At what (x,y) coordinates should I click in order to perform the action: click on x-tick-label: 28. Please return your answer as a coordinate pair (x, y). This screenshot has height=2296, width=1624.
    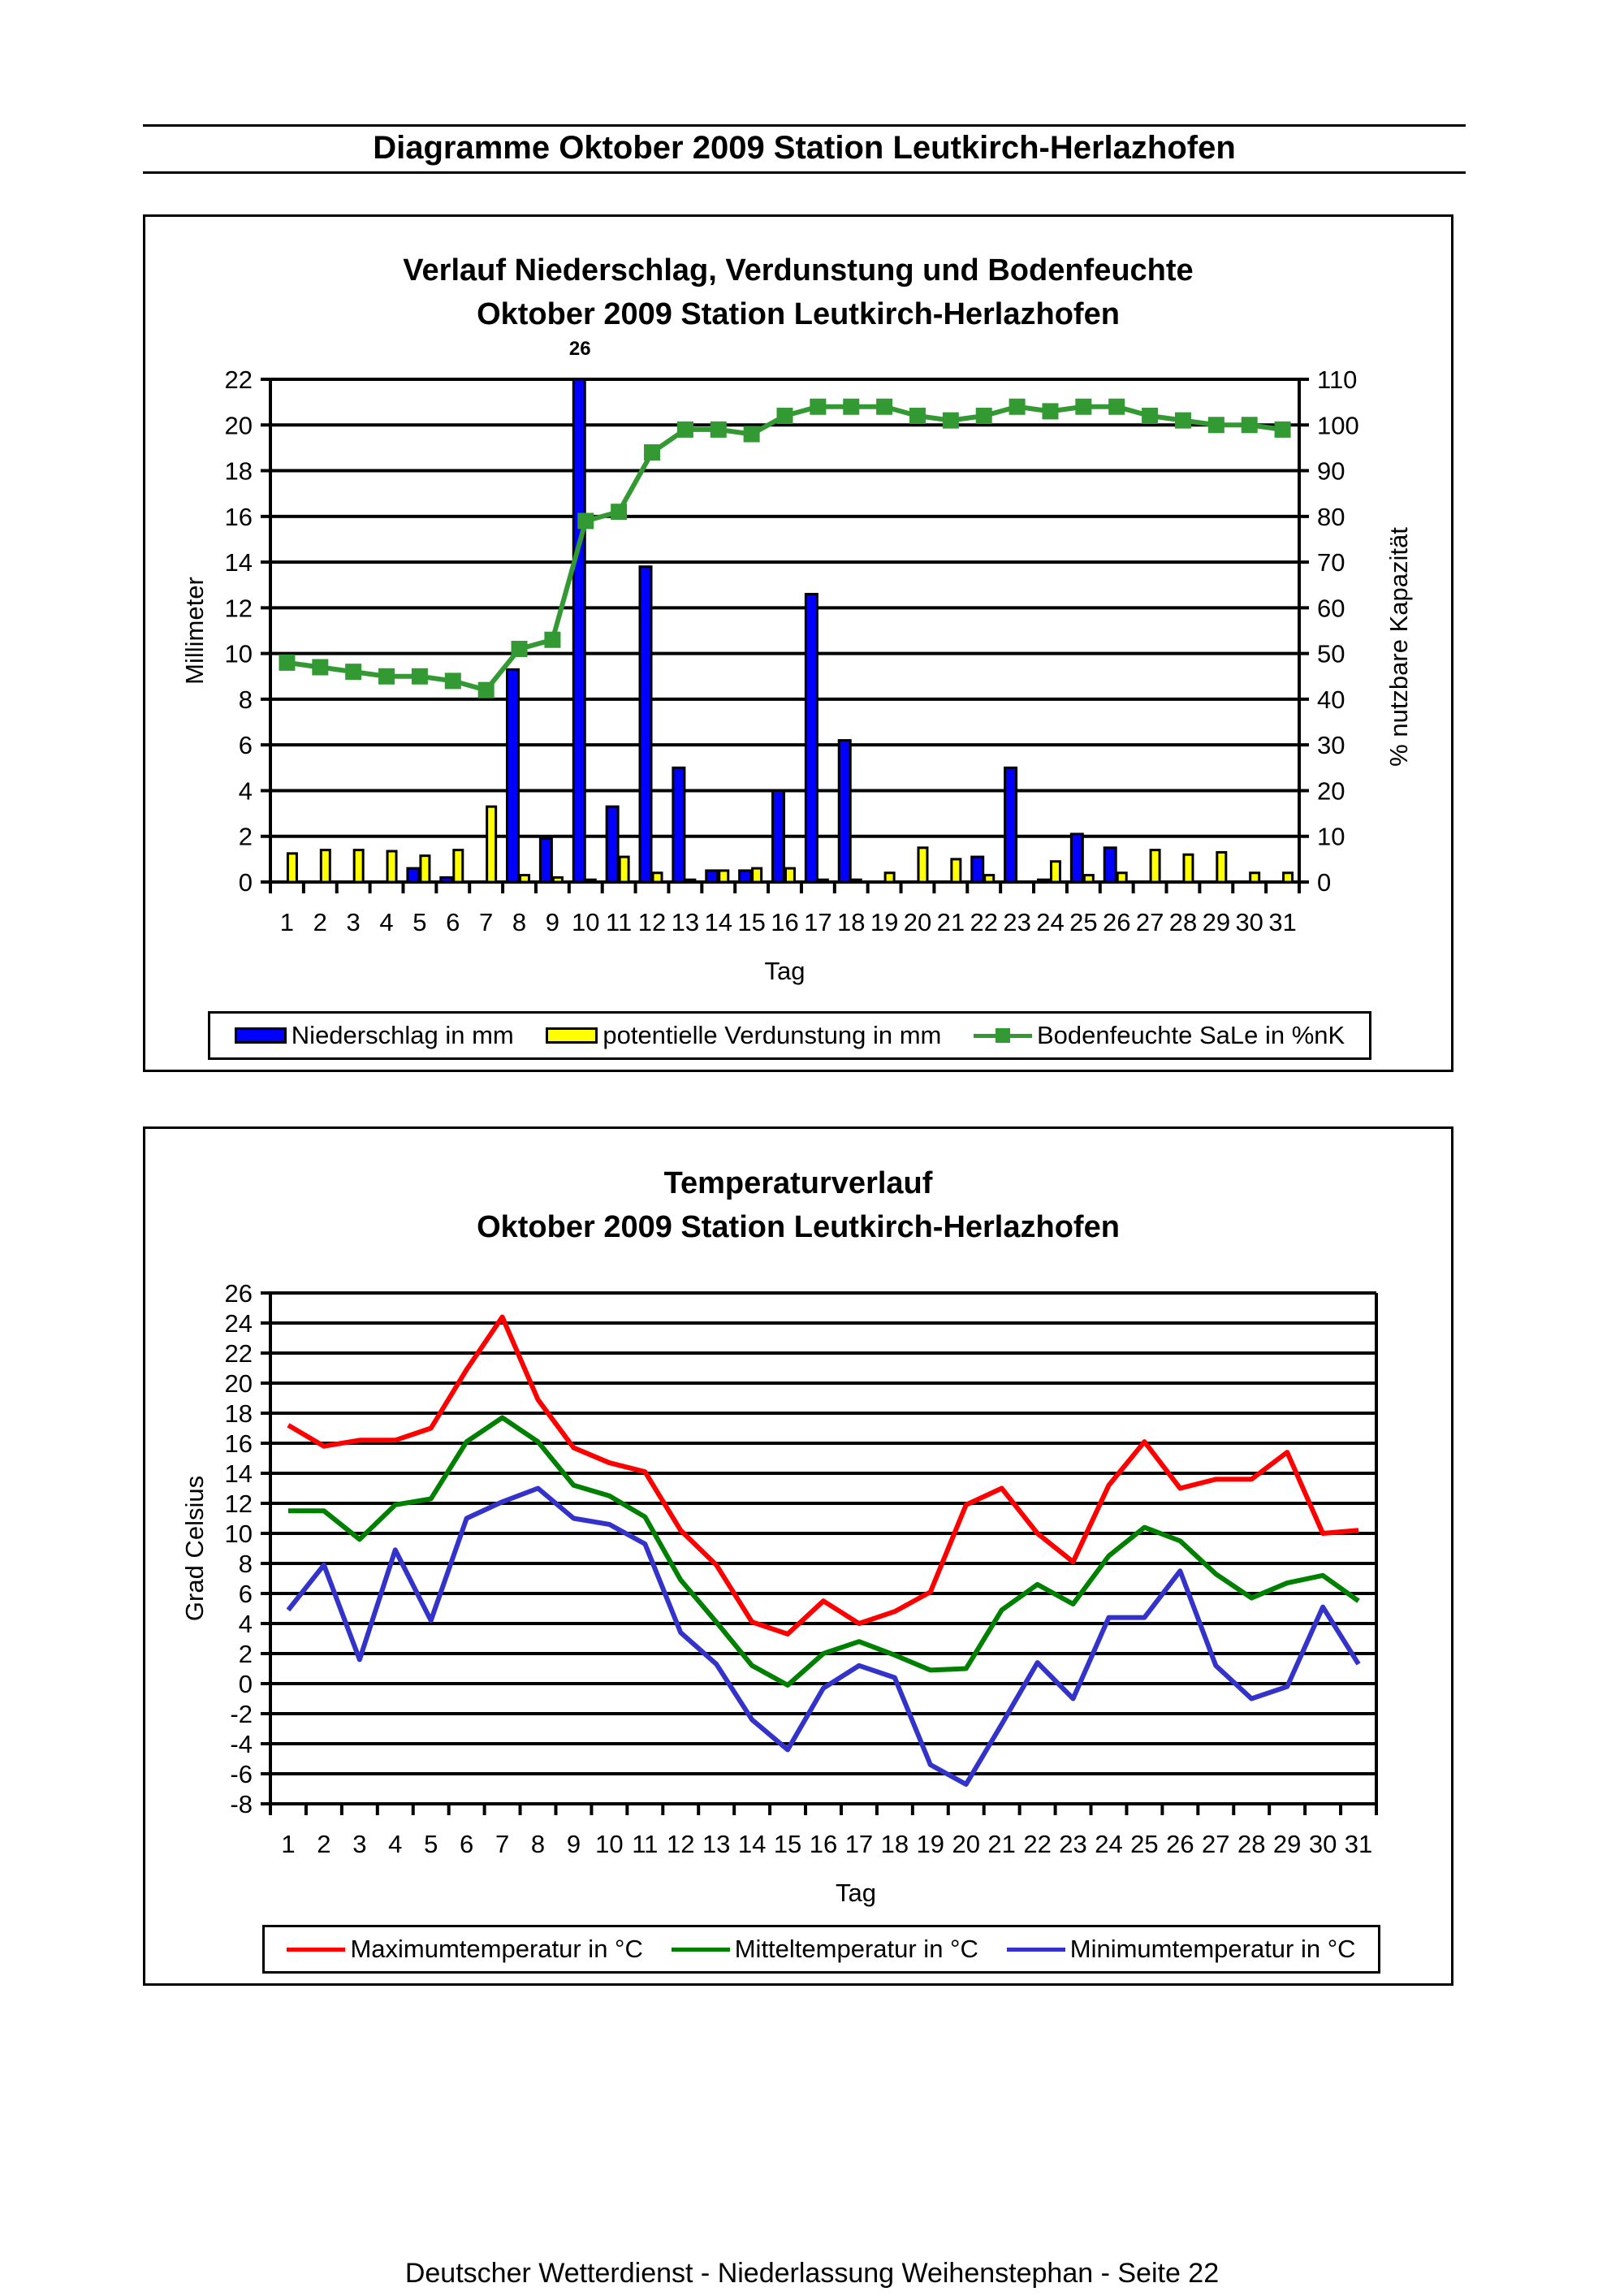
    Looking at the image, I should click on (1251, 1844).